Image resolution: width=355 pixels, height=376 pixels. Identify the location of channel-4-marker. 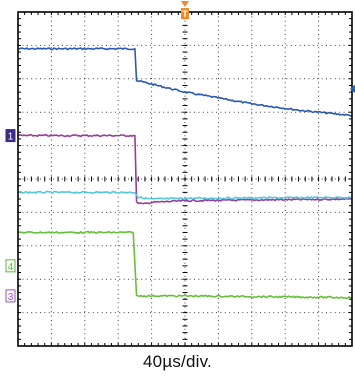
(10, 266).